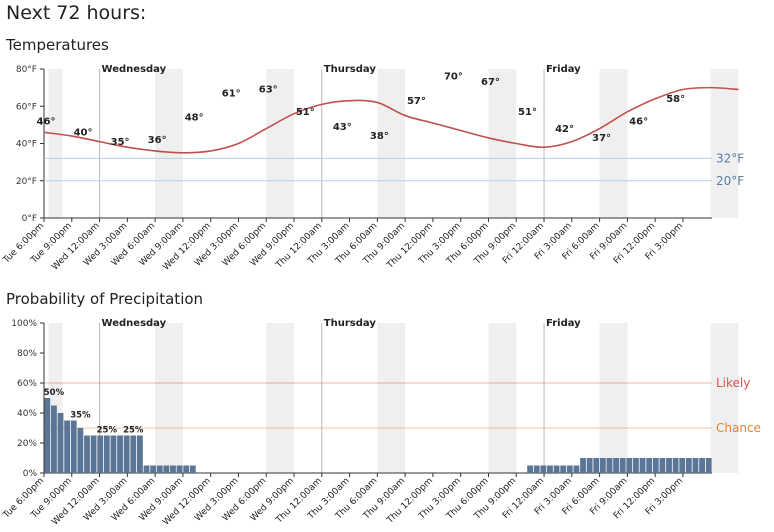  What do you see at coordinates (76, 13) in the screenshot?
I see `page-title: Next 72 hours:` at bounding box center [76, 13].